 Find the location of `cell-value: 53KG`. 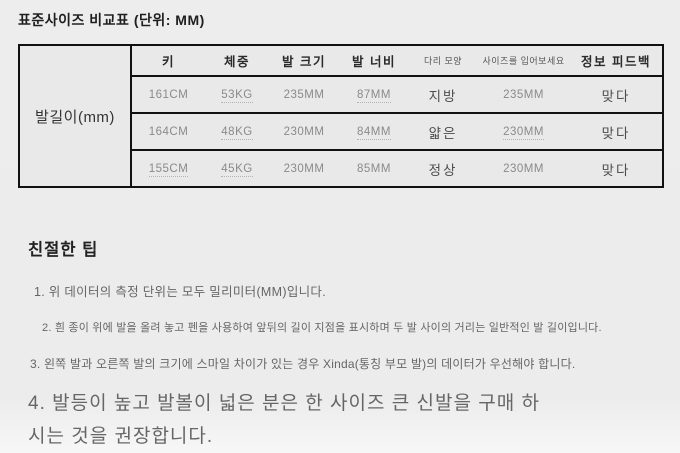

cell-value: 53KG is located at coordinates (237, 95).